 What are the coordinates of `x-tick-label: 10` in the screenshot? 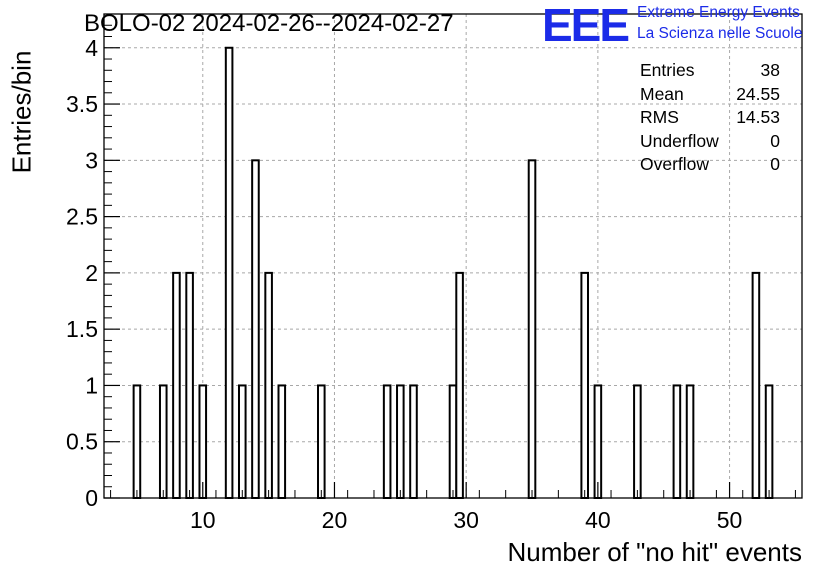 It's located at (203, 520).